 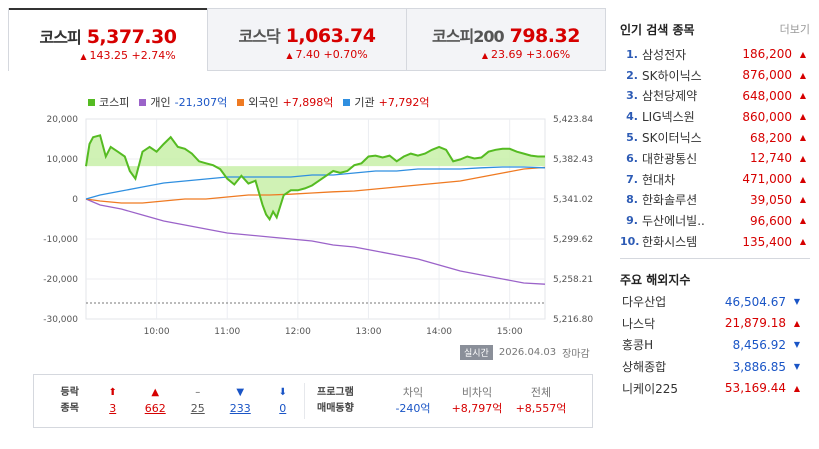 What do you see at coordinates (153, 55) in the screenshot?
I see `tab-rate: +2.74%` at bounding box center [153, 55].